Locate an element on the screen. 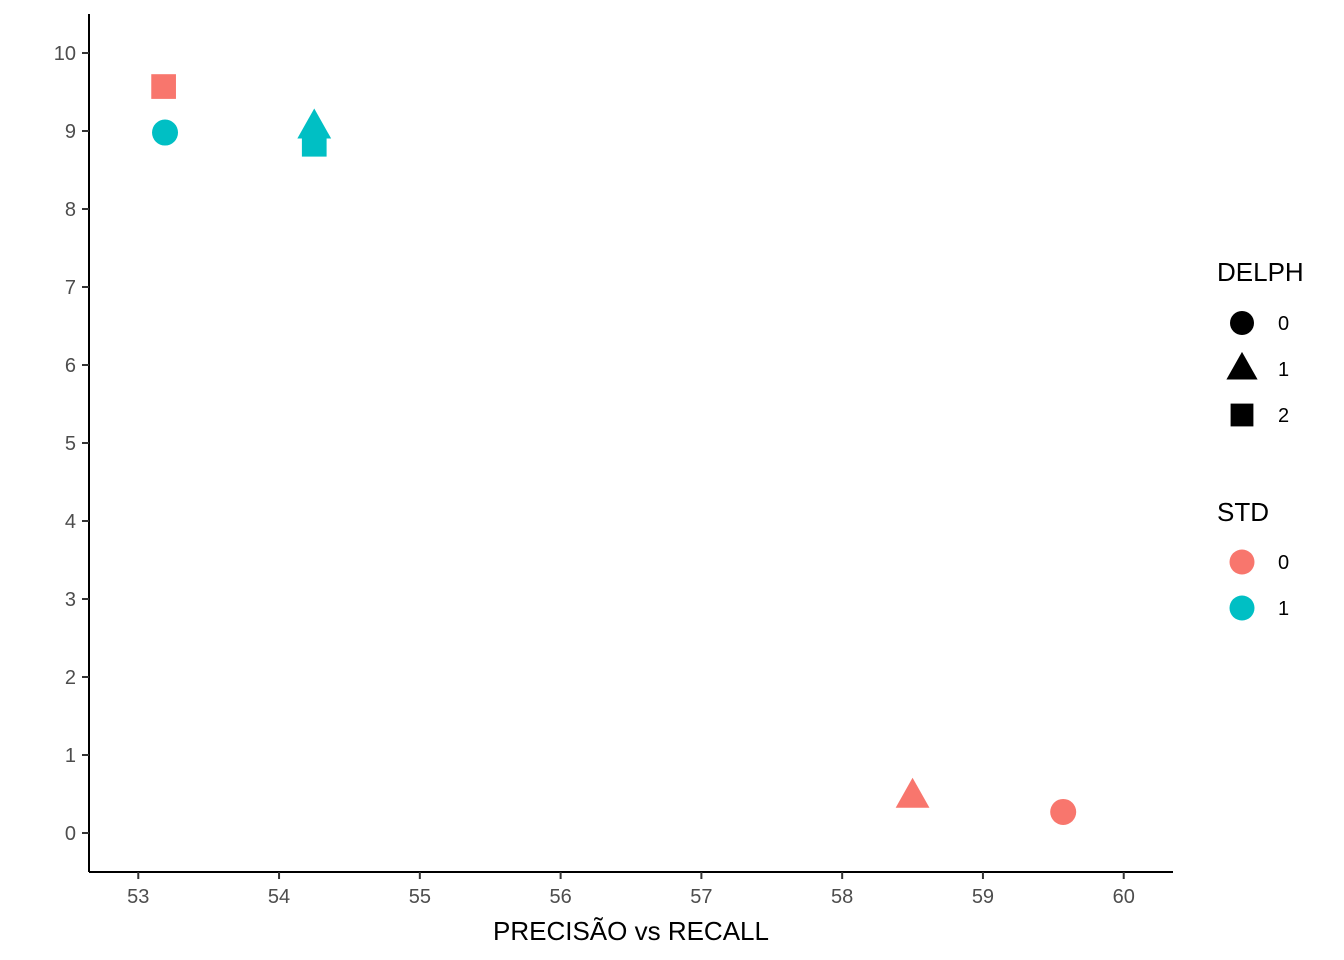 This screenshot has width=1344, height=960. x-tick-label: 57 is located at coordinates (701, 897).